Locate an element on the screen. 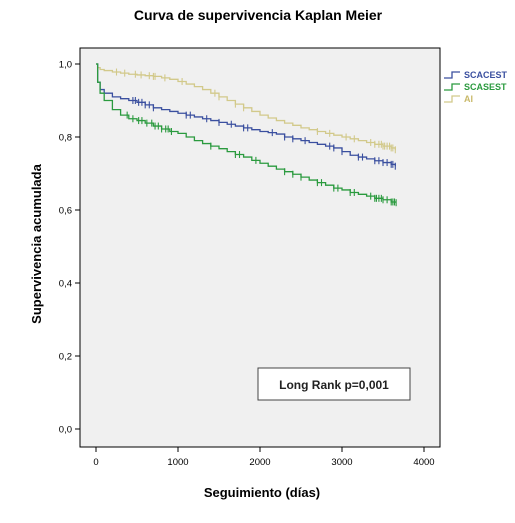 Image resolution: width=515 pixels, height=523 pixels. annotation-box is located at coordinates (334, 384).